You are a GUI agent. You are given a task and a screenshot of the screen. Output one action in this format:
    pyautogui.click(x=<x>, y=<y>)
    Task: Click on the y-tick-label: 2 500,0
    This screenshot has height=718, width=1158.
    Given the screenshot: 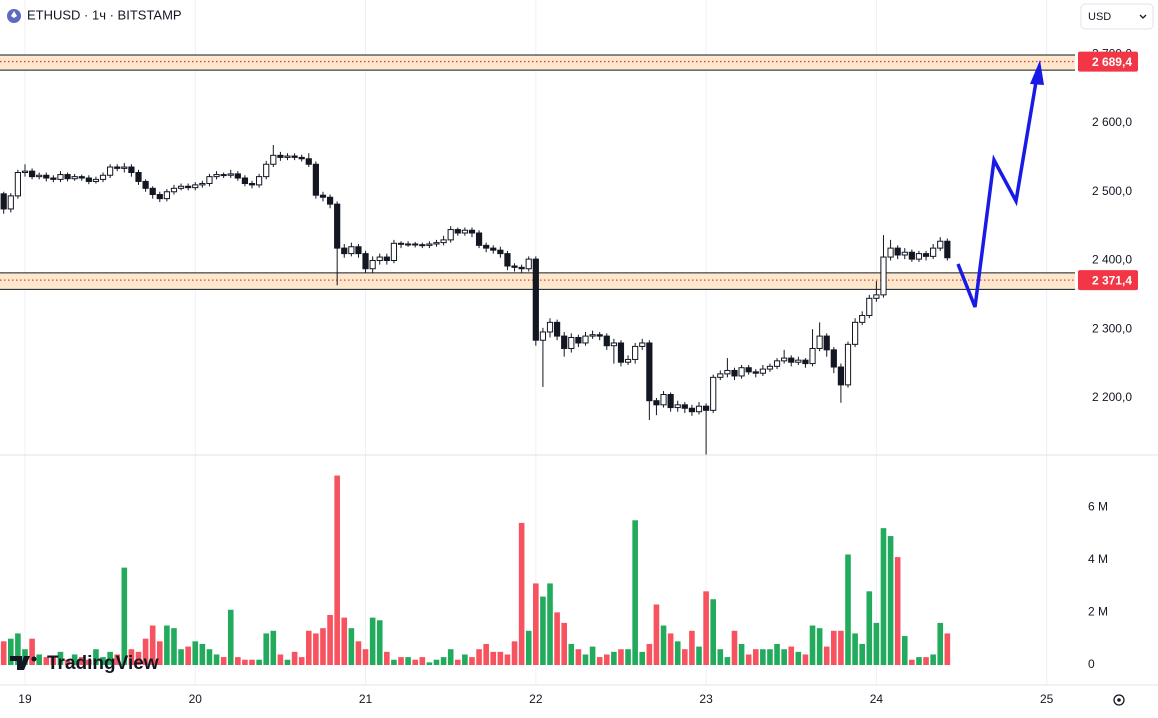 What is the action you would take?
    pyautogui.click(x=1112, y=191)
    